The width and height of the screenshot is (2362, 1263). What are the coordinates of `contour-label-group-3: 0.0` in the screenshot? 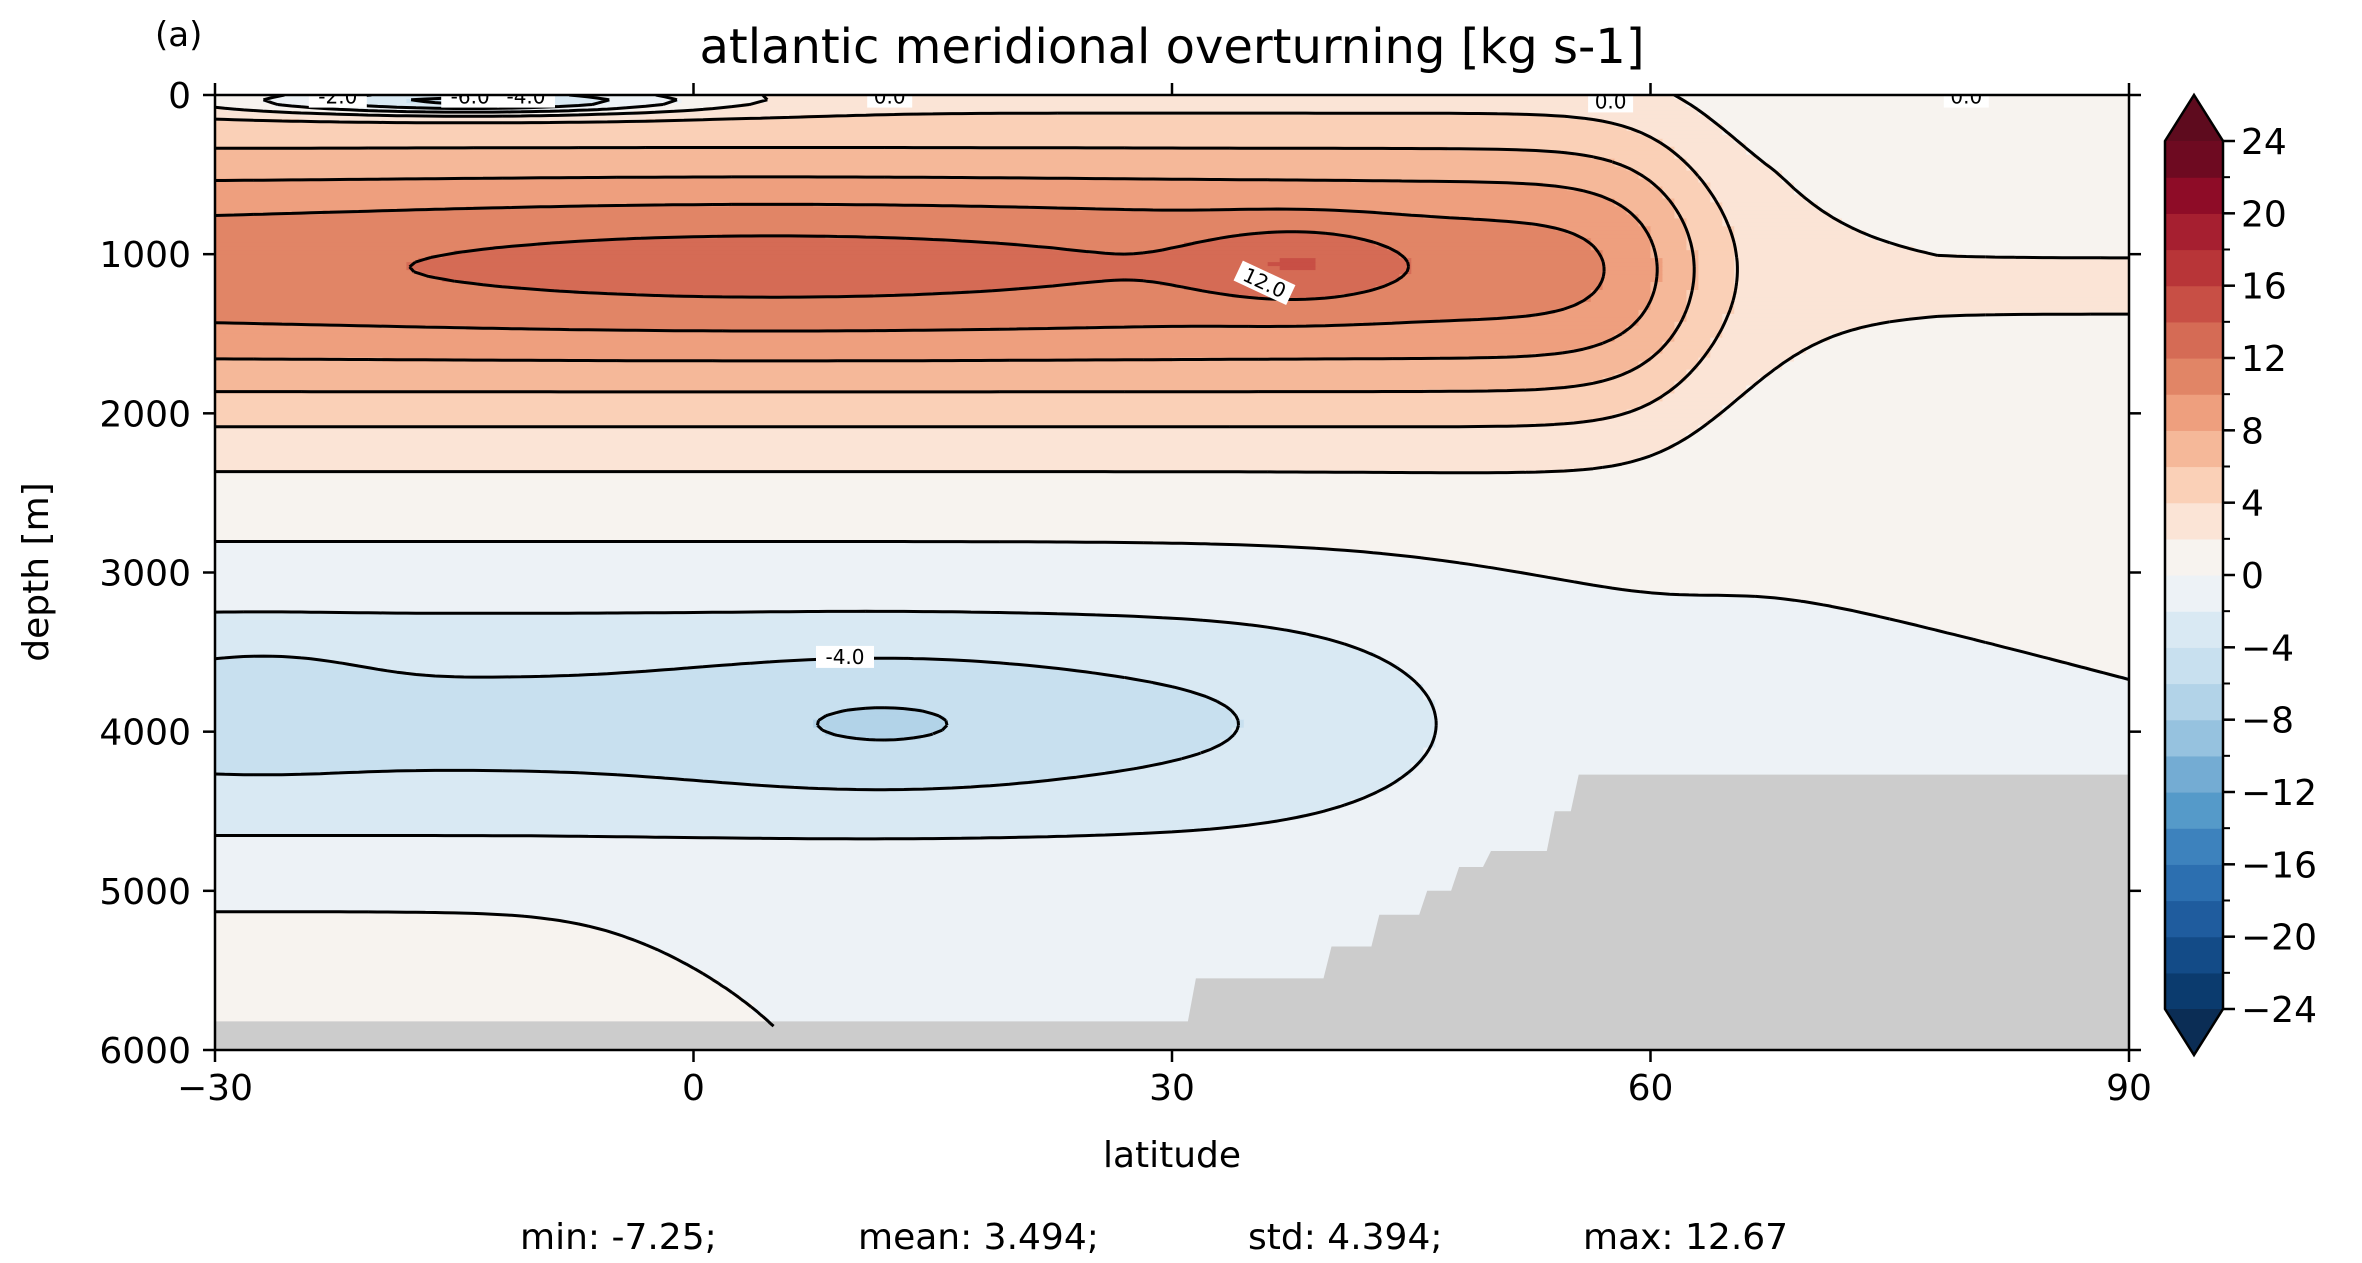 It's located at (890, 102).